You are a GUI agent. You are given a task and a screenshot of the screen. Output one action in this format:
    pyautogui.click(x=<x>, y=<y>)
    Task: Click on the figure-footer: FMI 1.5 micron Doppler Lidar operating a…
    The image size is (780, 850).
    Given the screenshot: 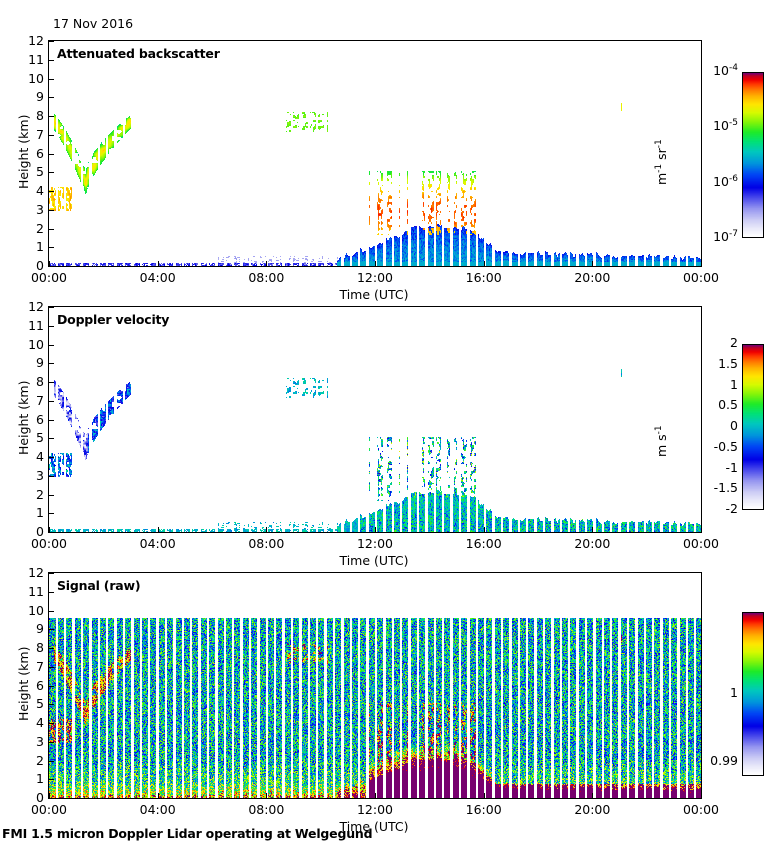 What is the action you would take?
    pyautogui.click(x=187, y=833)
    